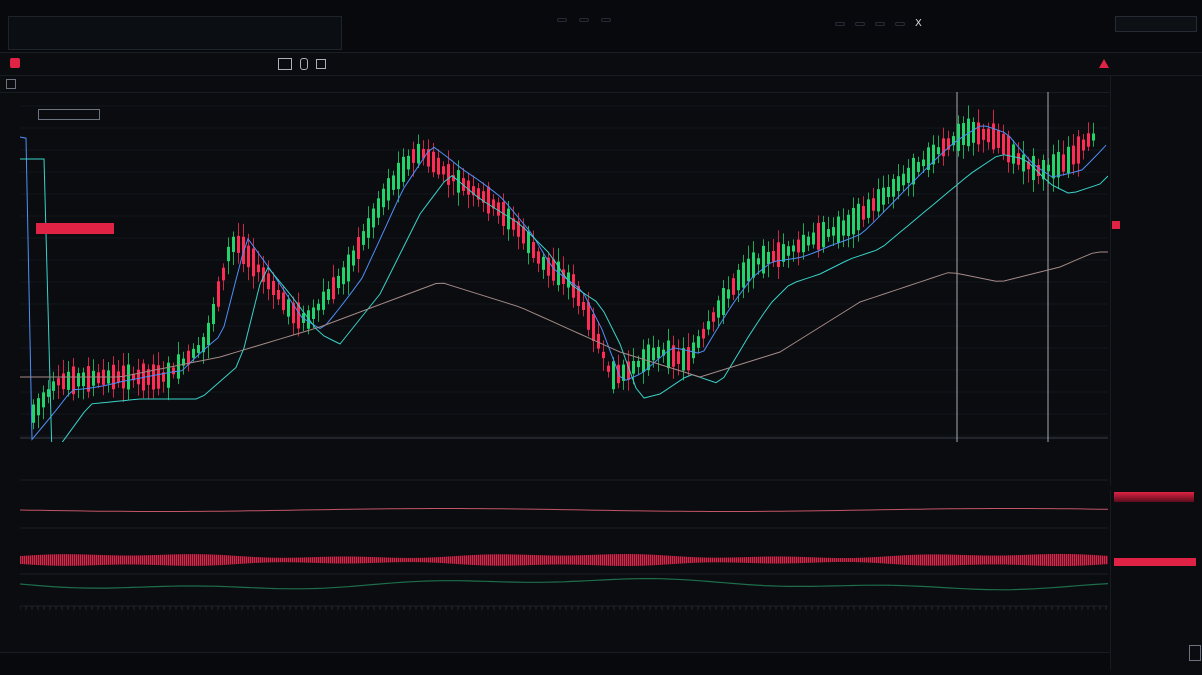  Describe the element at coordinates (285, 64) in the screenshot. I see `candle-style-icon` at that location.